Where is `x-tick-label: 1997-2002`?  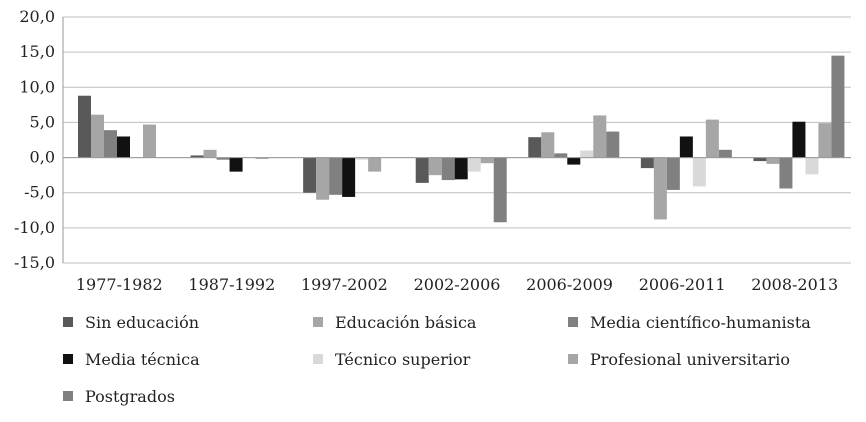 x-tick-label: 1997-2002 is located at coordinates (344, 284).